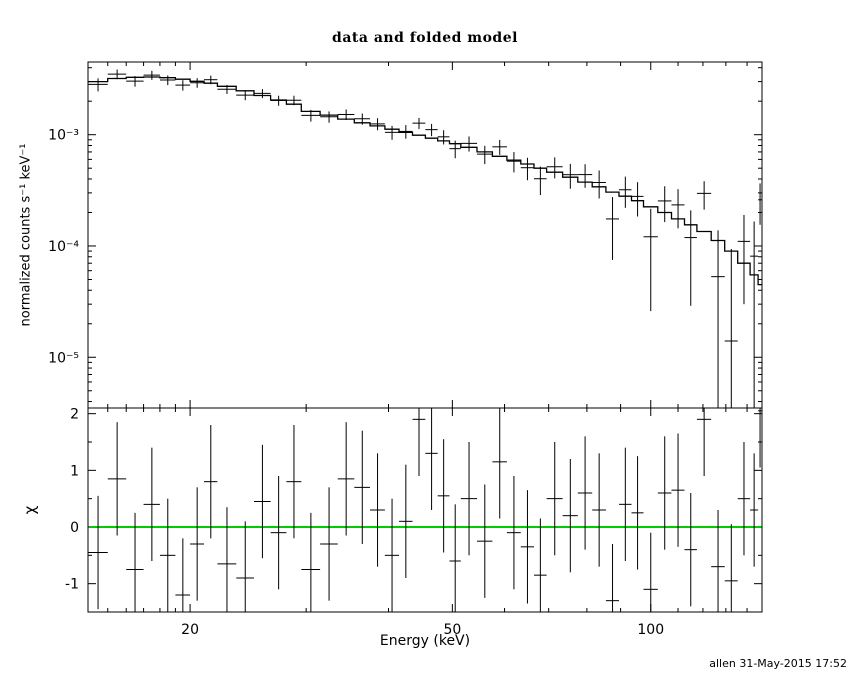  Describe the element at coordinates (190, 630) in the screenshot. I see `tick-label: 20` at that location.